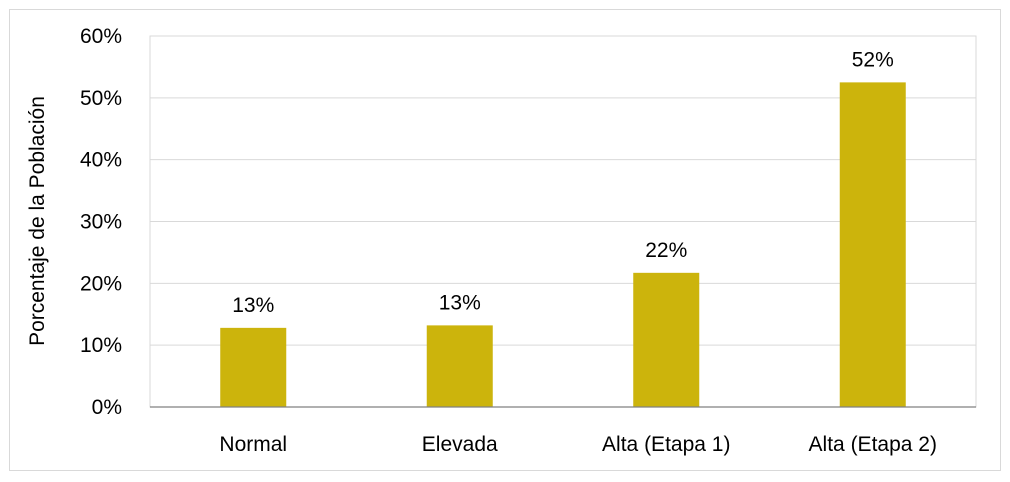  I want to click on x-tick-label: Elevada, so click(460, 444).